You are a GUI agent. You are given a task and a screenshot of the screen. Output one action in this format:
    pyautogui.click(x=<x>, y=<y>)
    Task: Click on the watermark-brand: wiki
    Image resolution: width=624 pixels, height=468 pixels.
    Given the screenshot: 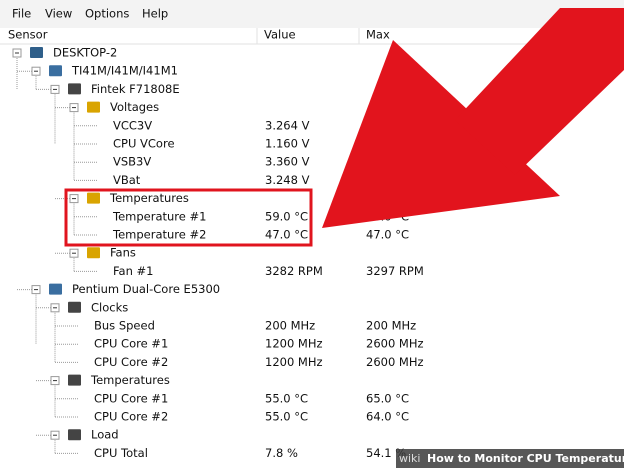 What is the action you would take?
    pyautogui.click(x=409, y=458)
    